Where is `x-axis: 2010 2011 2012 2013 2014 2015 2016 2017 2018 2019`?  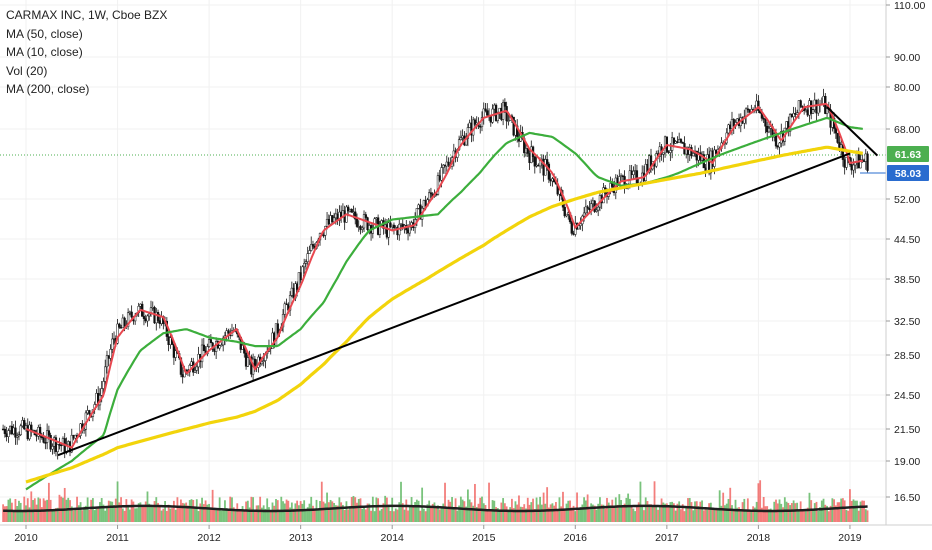 x-axis: 2010 2011 2012 2013 2014 2015 2016 2017 2018 2019 is located at coordinates (438, 534).